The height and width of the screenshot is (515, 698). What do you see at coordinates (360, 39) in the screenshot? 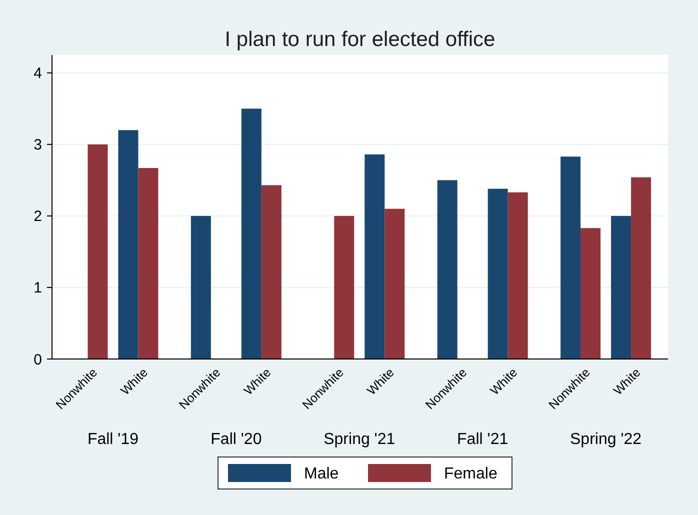
I see `chart-title: I plan to run for elected office` at bounding box center [360, 39].